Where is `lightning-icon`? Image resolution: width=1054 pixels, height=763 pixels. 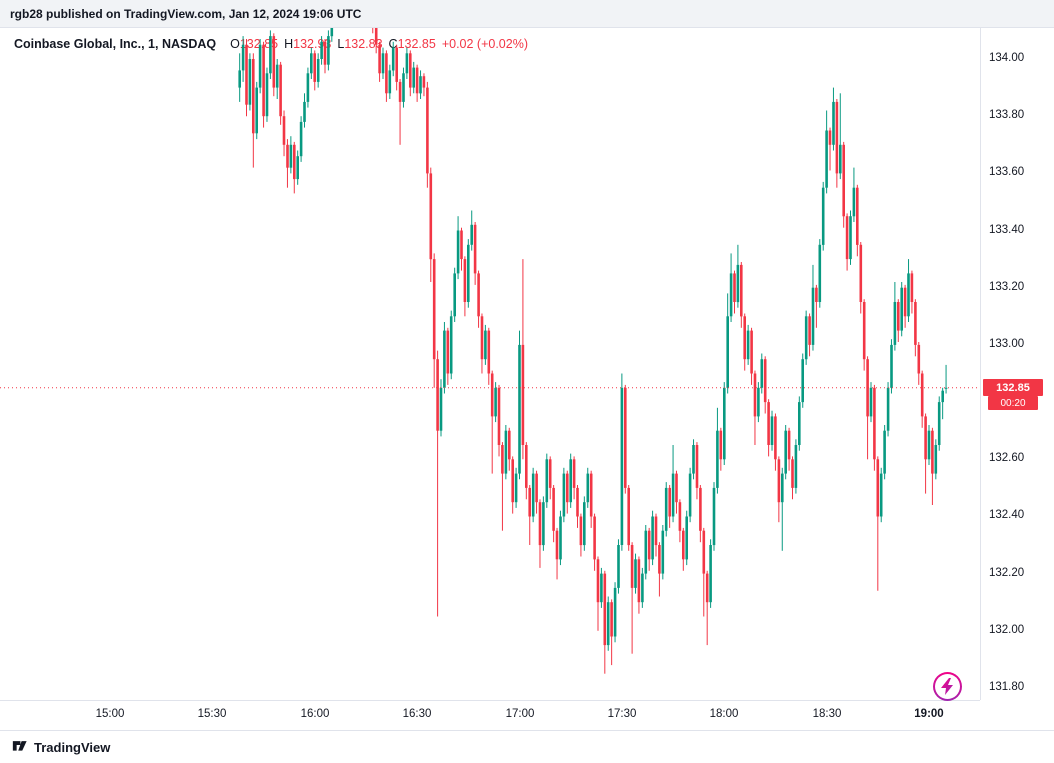
lightning-icon is located at coordinates (947, 686).